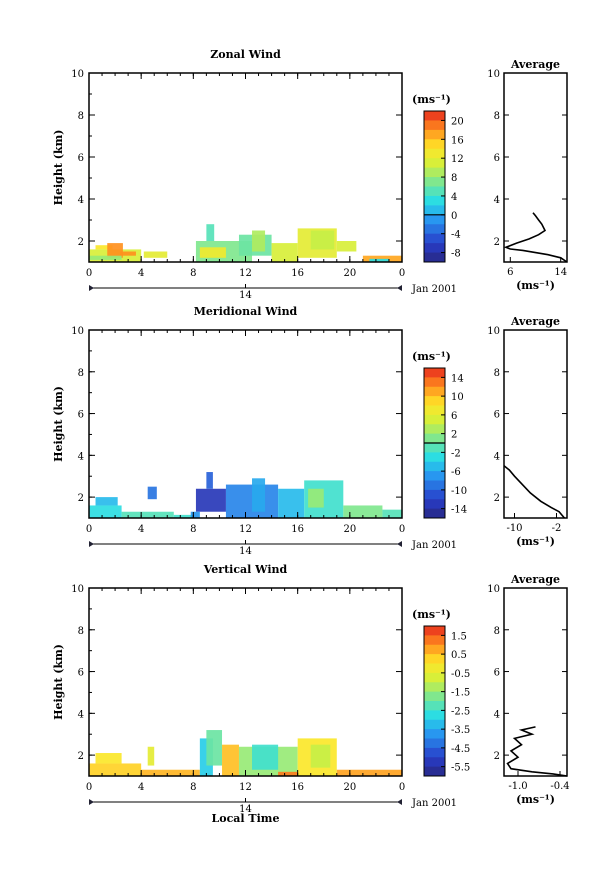 Image resolution: width=616 pixels, height=873 pixels. Describe the element at coordinates (493, 74) in the screenshot. I see `average-y-tick-label: 10` at that location.